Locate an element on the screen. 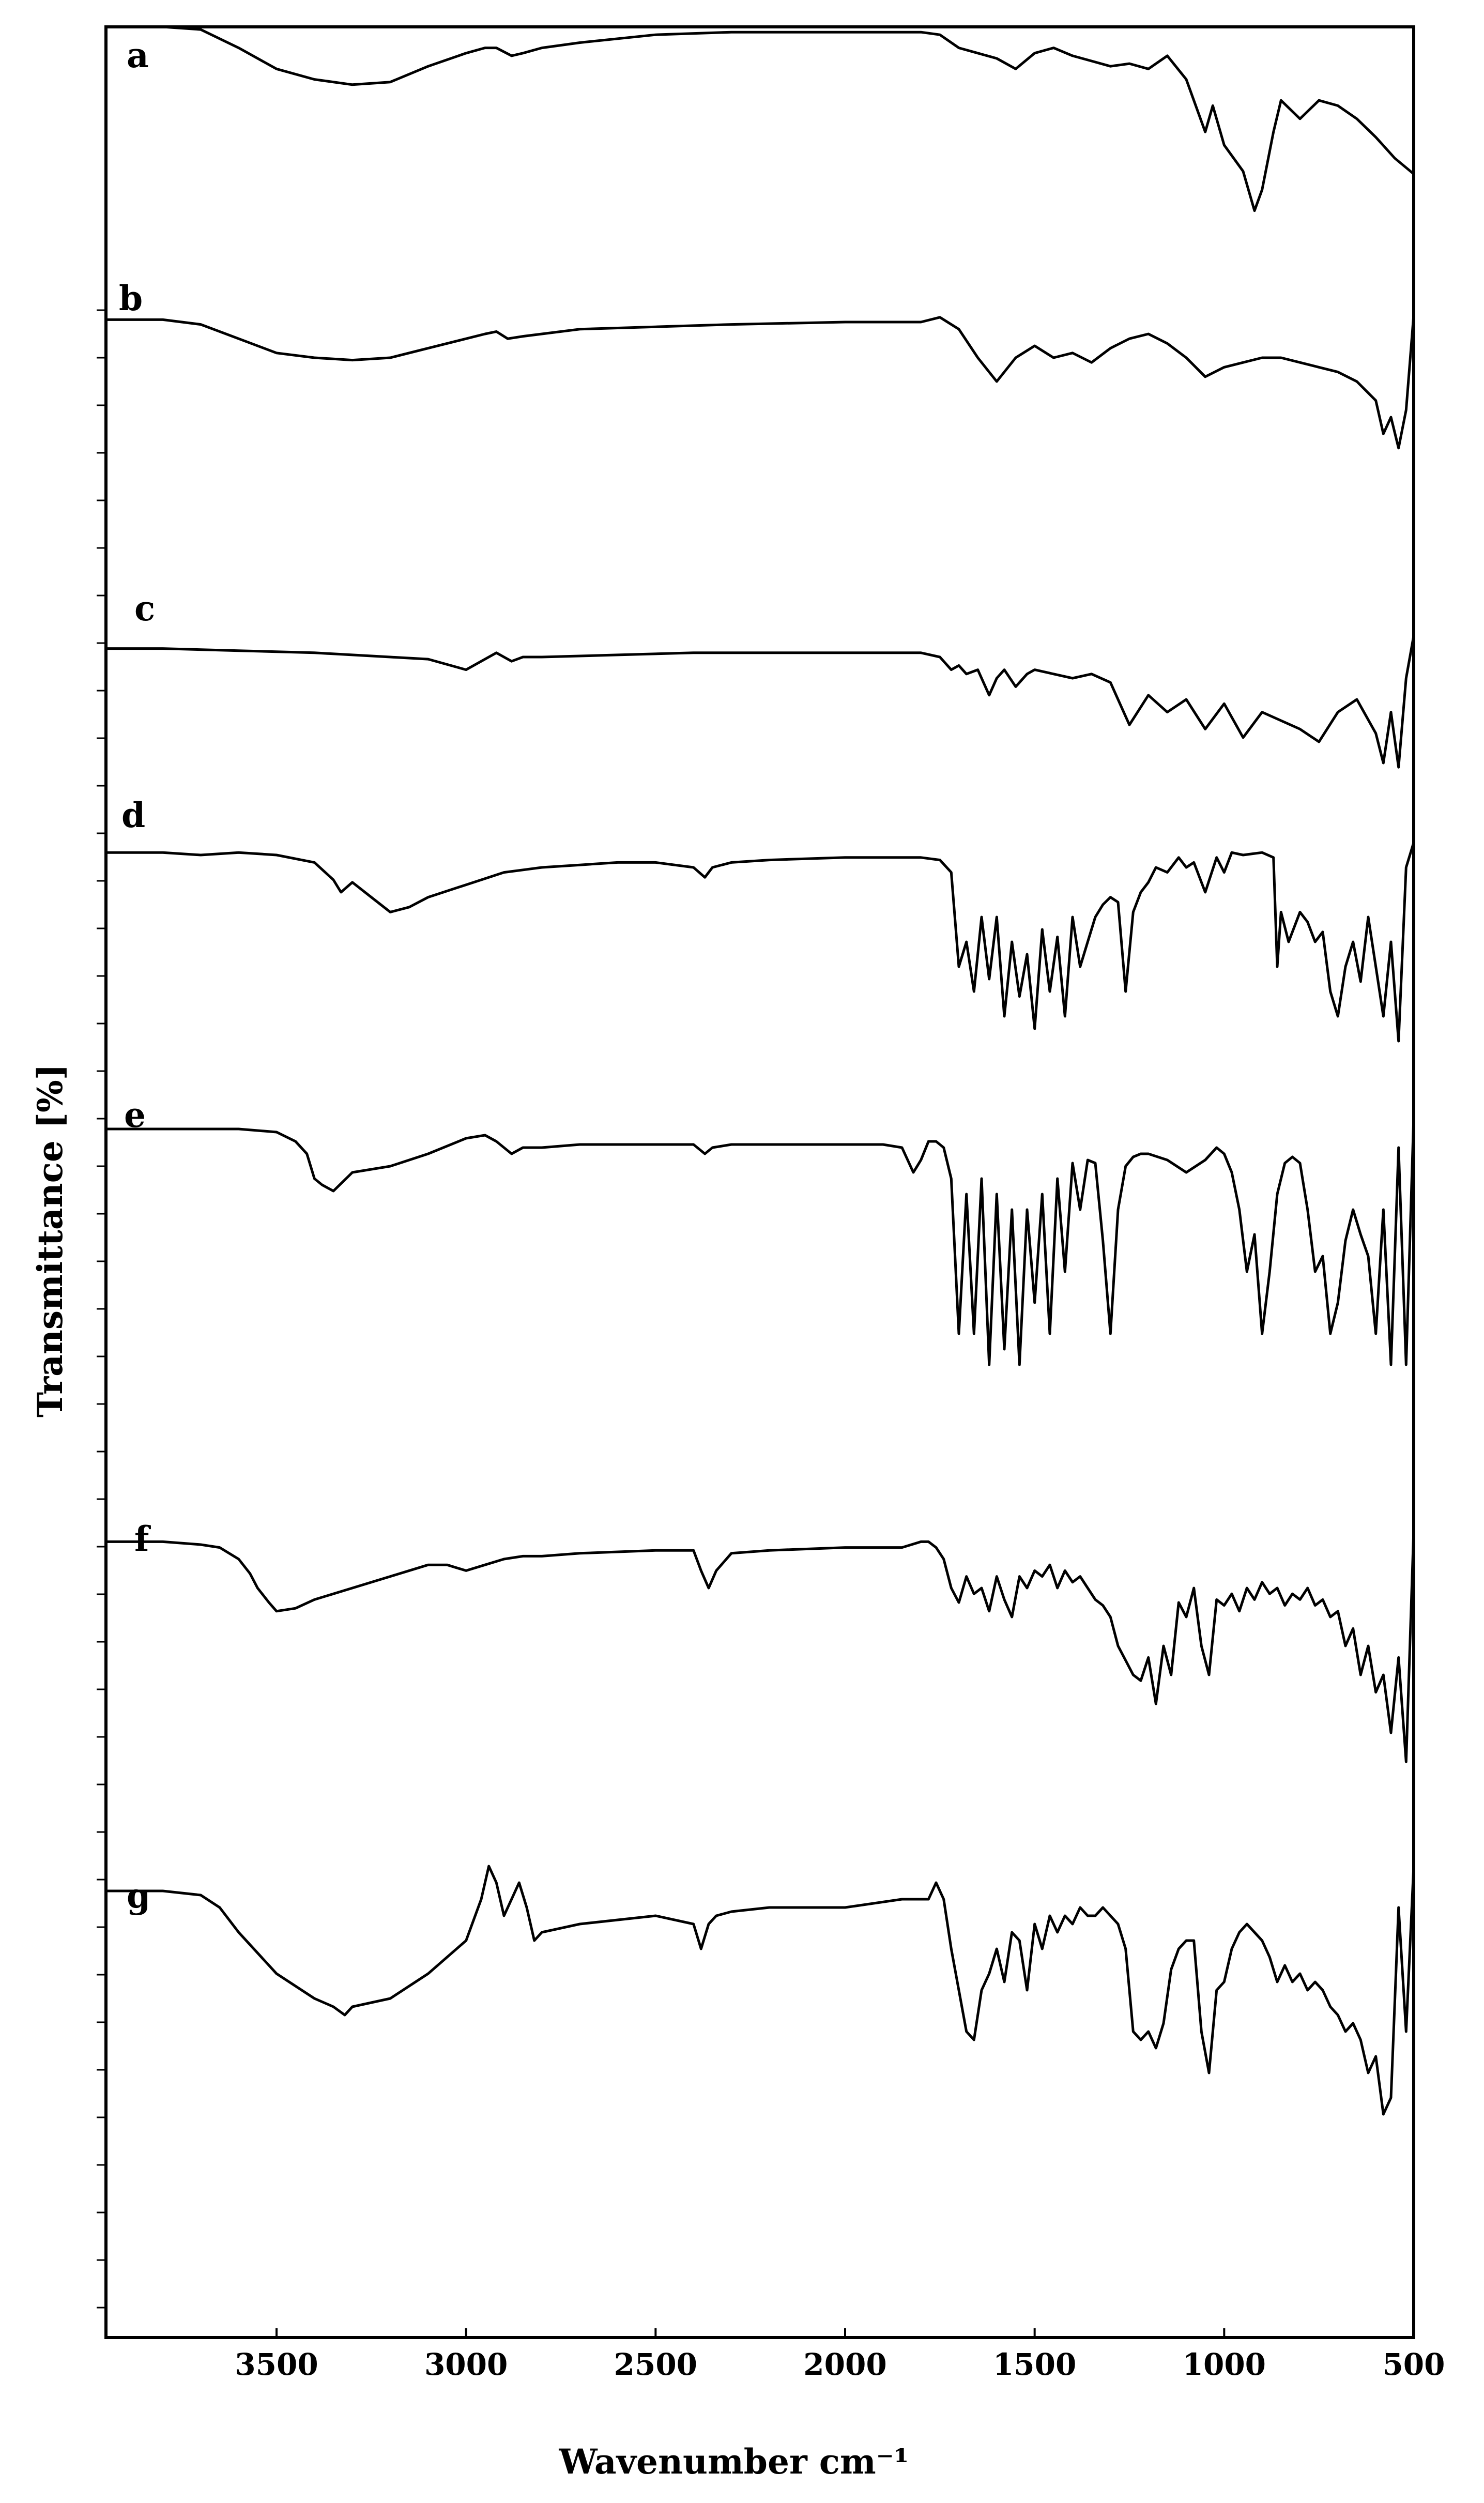  x-ticks: 3500 3000 2500 2000 1500 1000 500 is located at coordinates (840, 2355).